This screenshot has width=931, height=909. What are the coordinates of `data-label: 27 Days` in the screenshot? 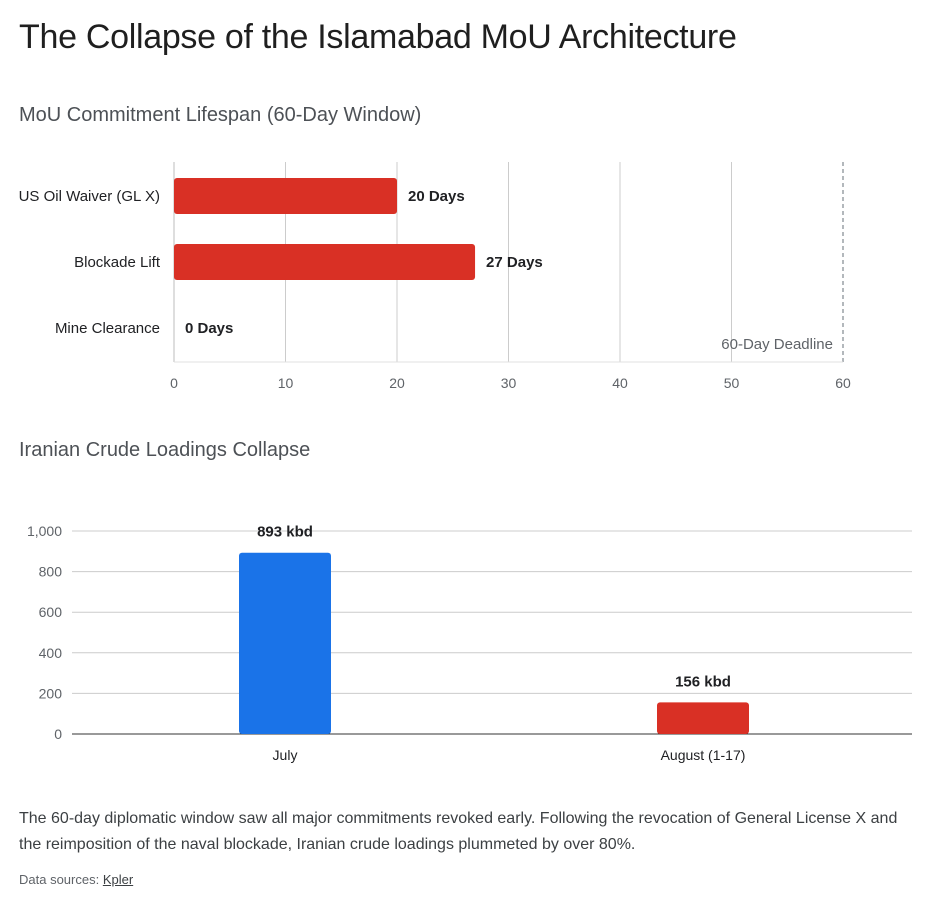 It's located at (514, 262).